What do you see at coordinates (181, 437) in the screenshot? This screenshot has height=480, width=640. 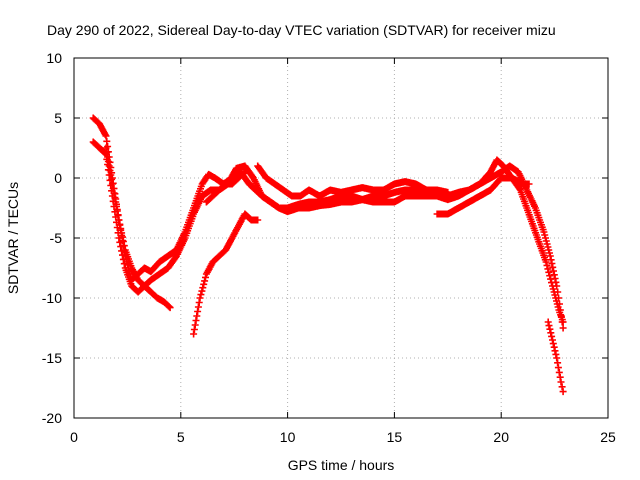 I see `x-tick-label: 5` at bounding box center [181, 437].